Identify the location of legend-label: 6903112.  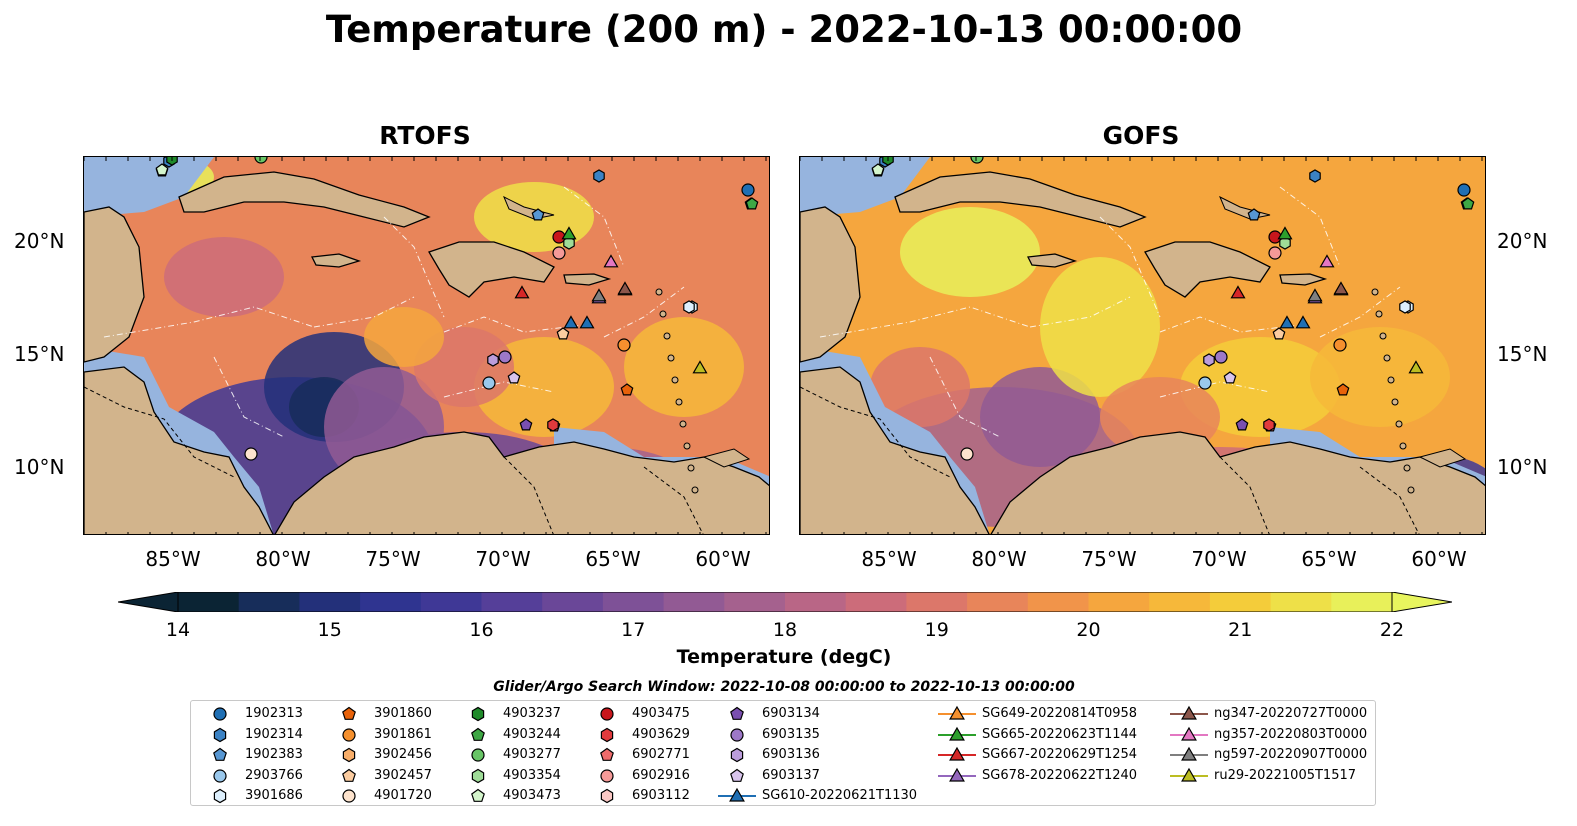
(661, 795).